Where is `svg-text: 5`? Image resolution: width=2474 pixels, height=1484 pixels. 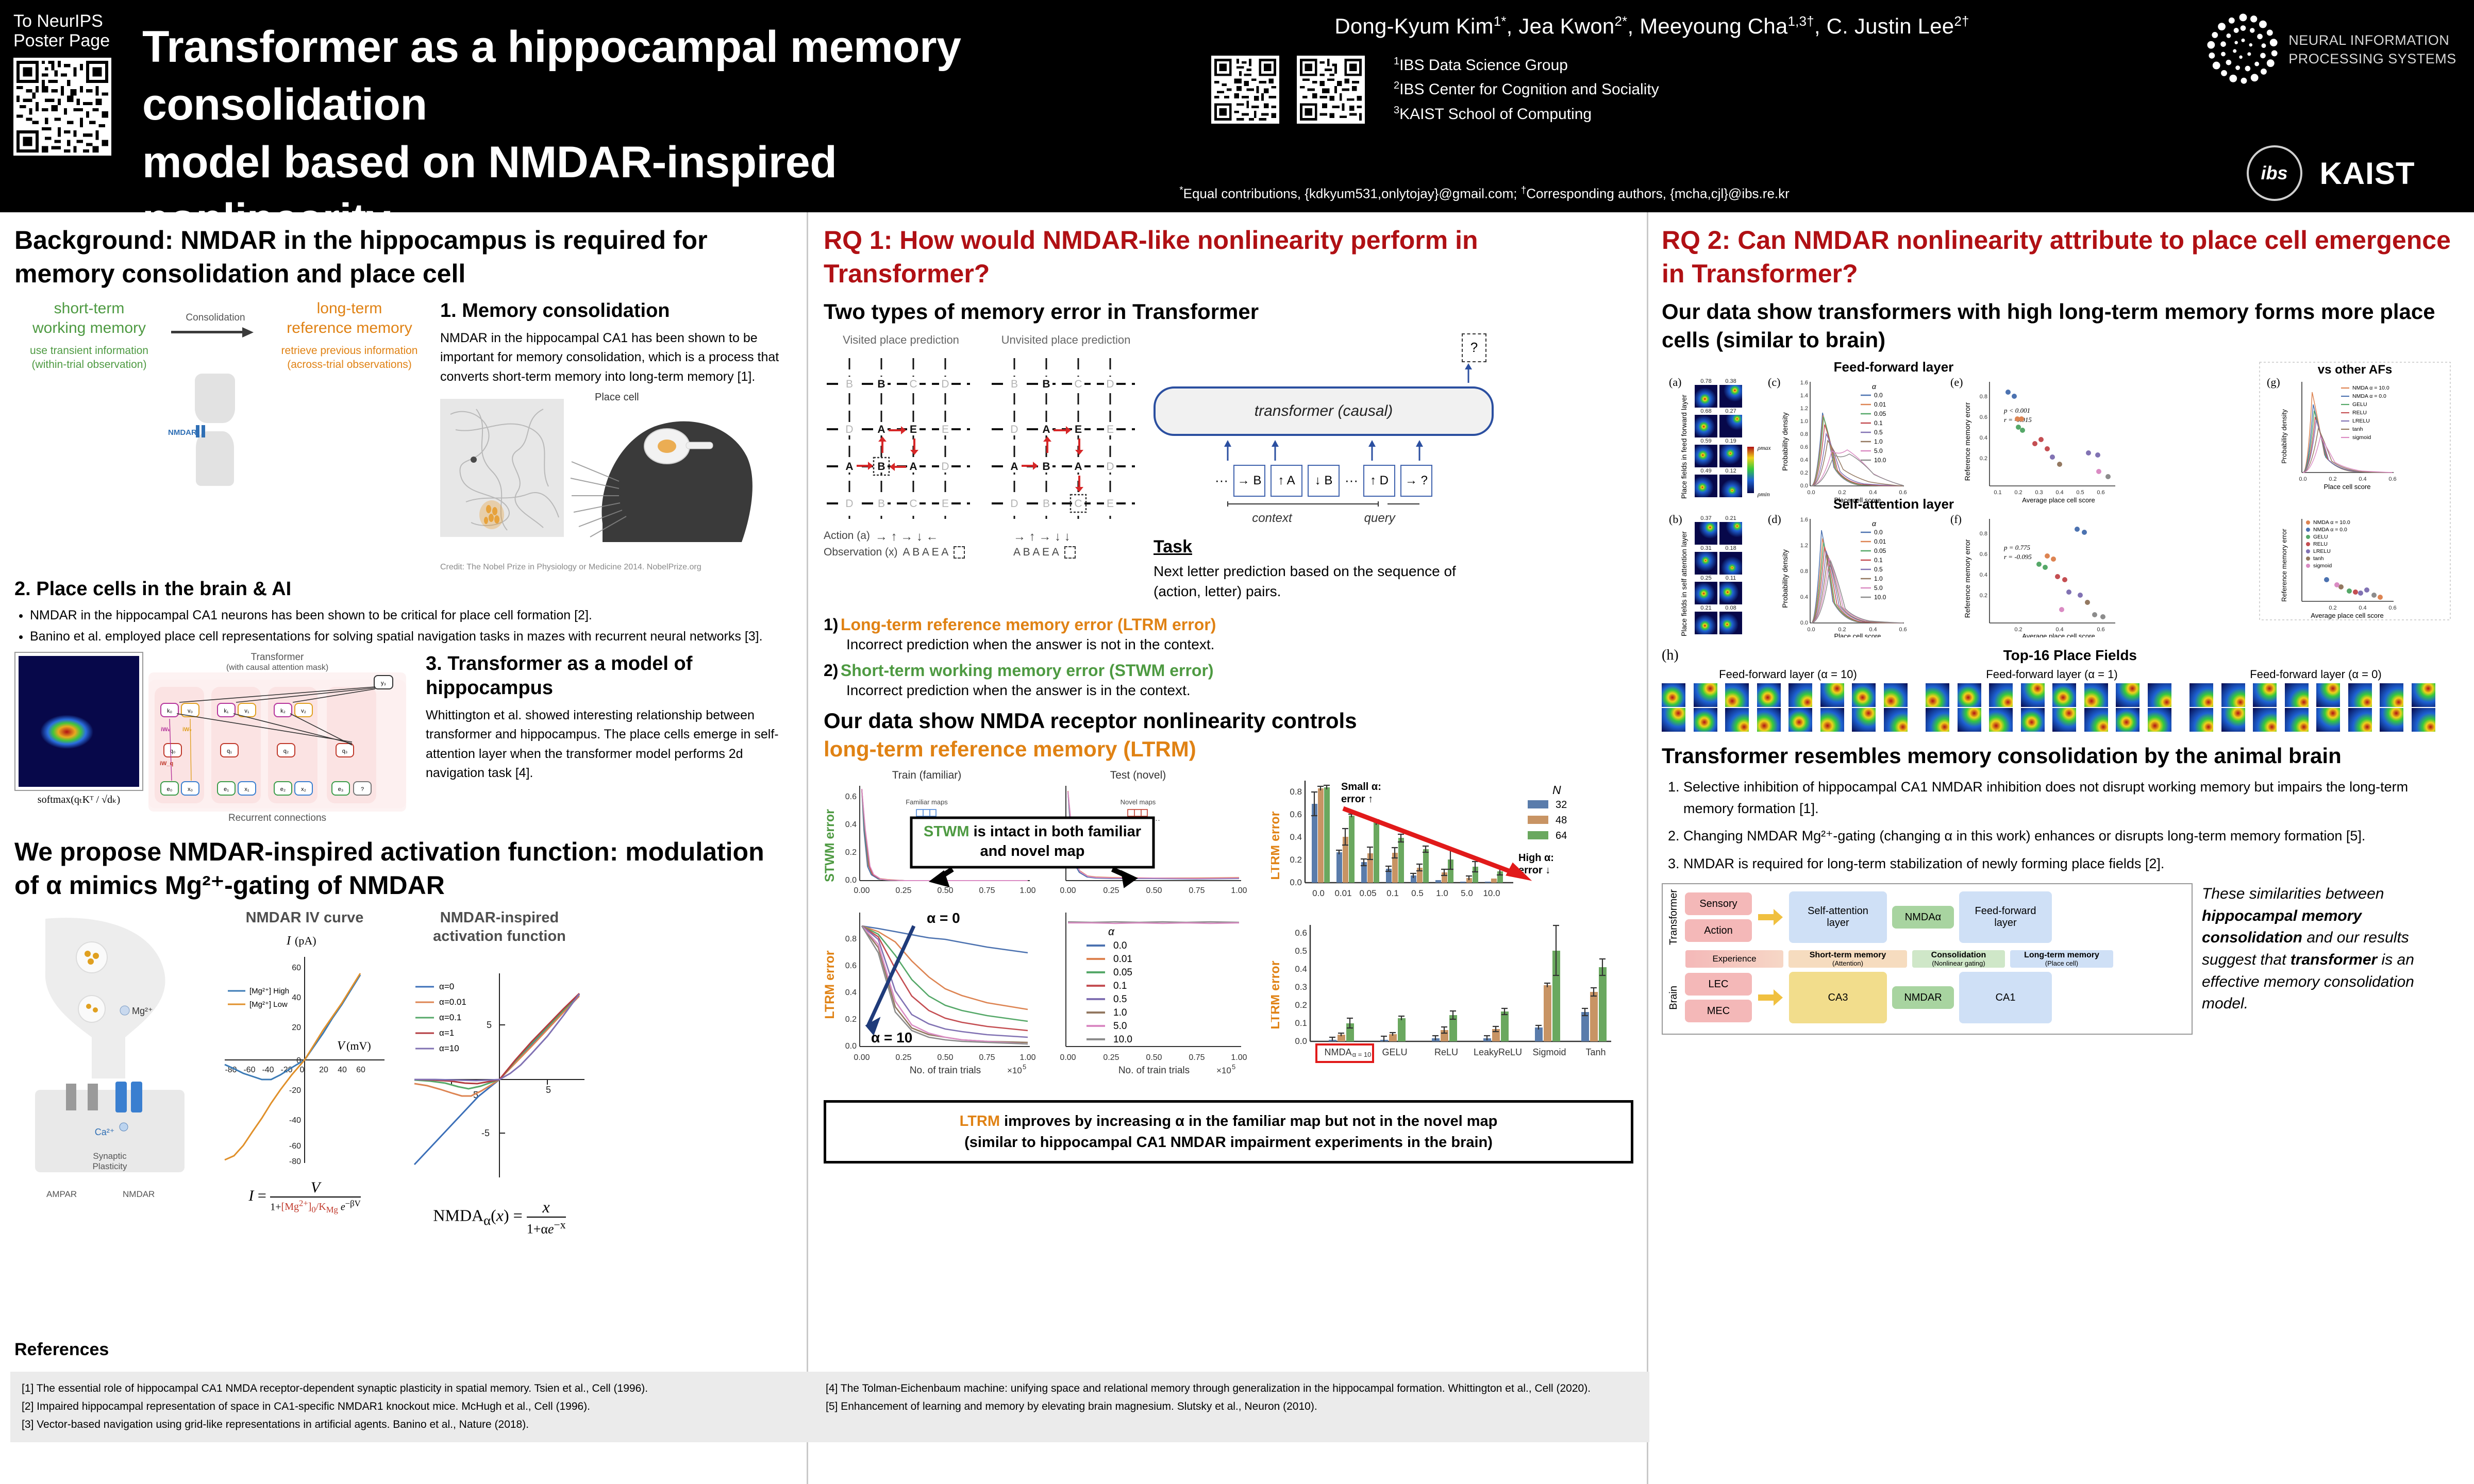 svg-text: 5 is located at coordinates (548, 1090).